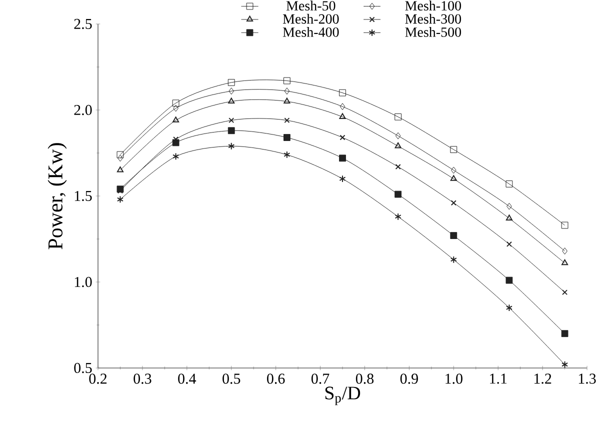 The width and height of the screenshot is (601, 439). What do you see at coordinates (342, 396) in the screenshot?
I see `x-axis-title: S$_{p}$/D` at bounding box center [342, 396].